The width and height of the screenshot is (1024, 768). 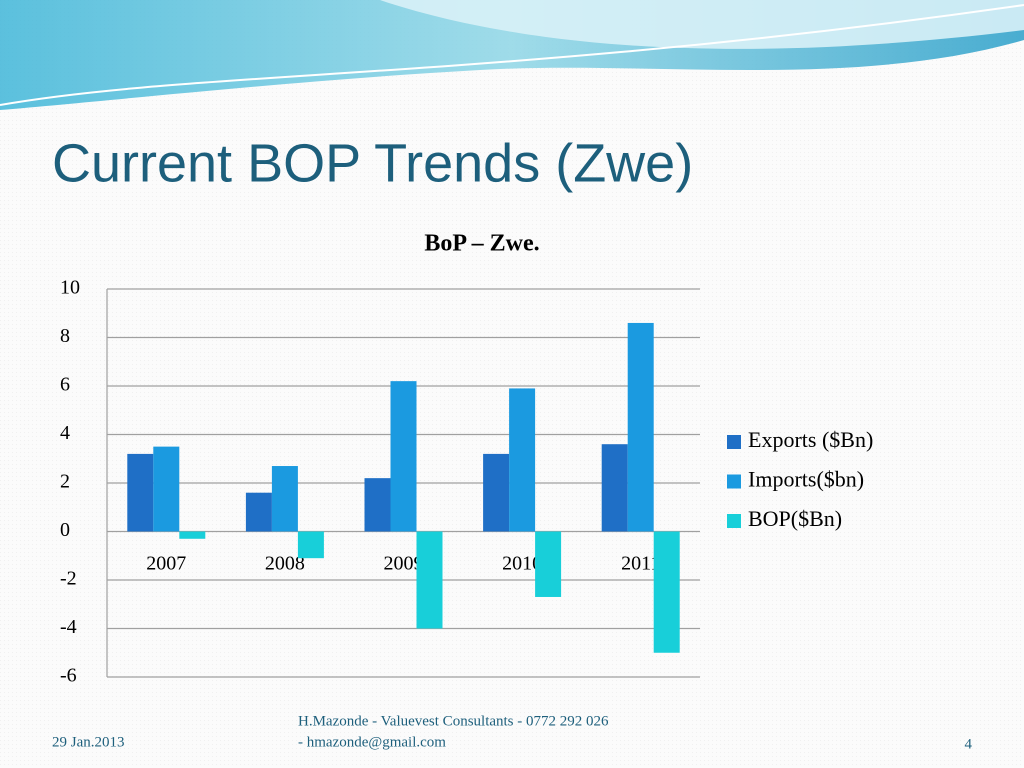 What do you see at coordinates (481, 244) in the screenshot?
I see `chart-title: BoP – Zwe.` at bounding box center [481, 244].